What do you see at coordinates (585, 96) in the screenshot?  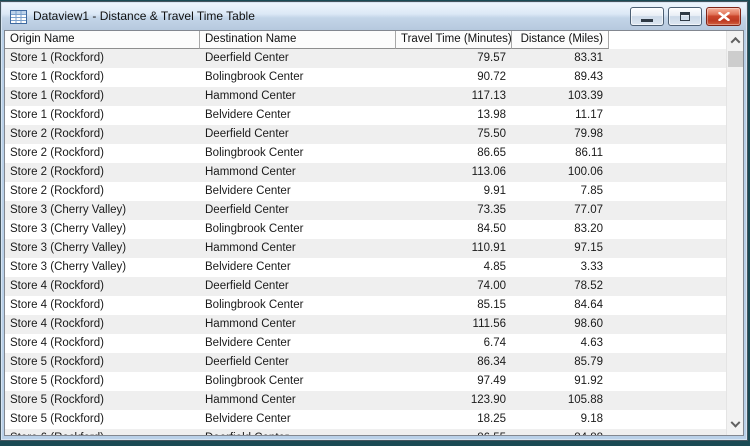 I see `cell-distance: 103.39` at bounding box center [585, 96].